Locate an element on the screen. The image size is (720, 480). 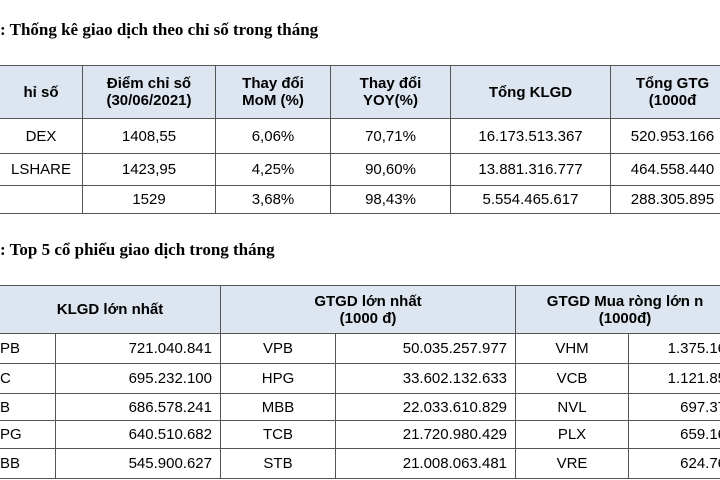
cell: VPB is located at coordinates (278, 348).